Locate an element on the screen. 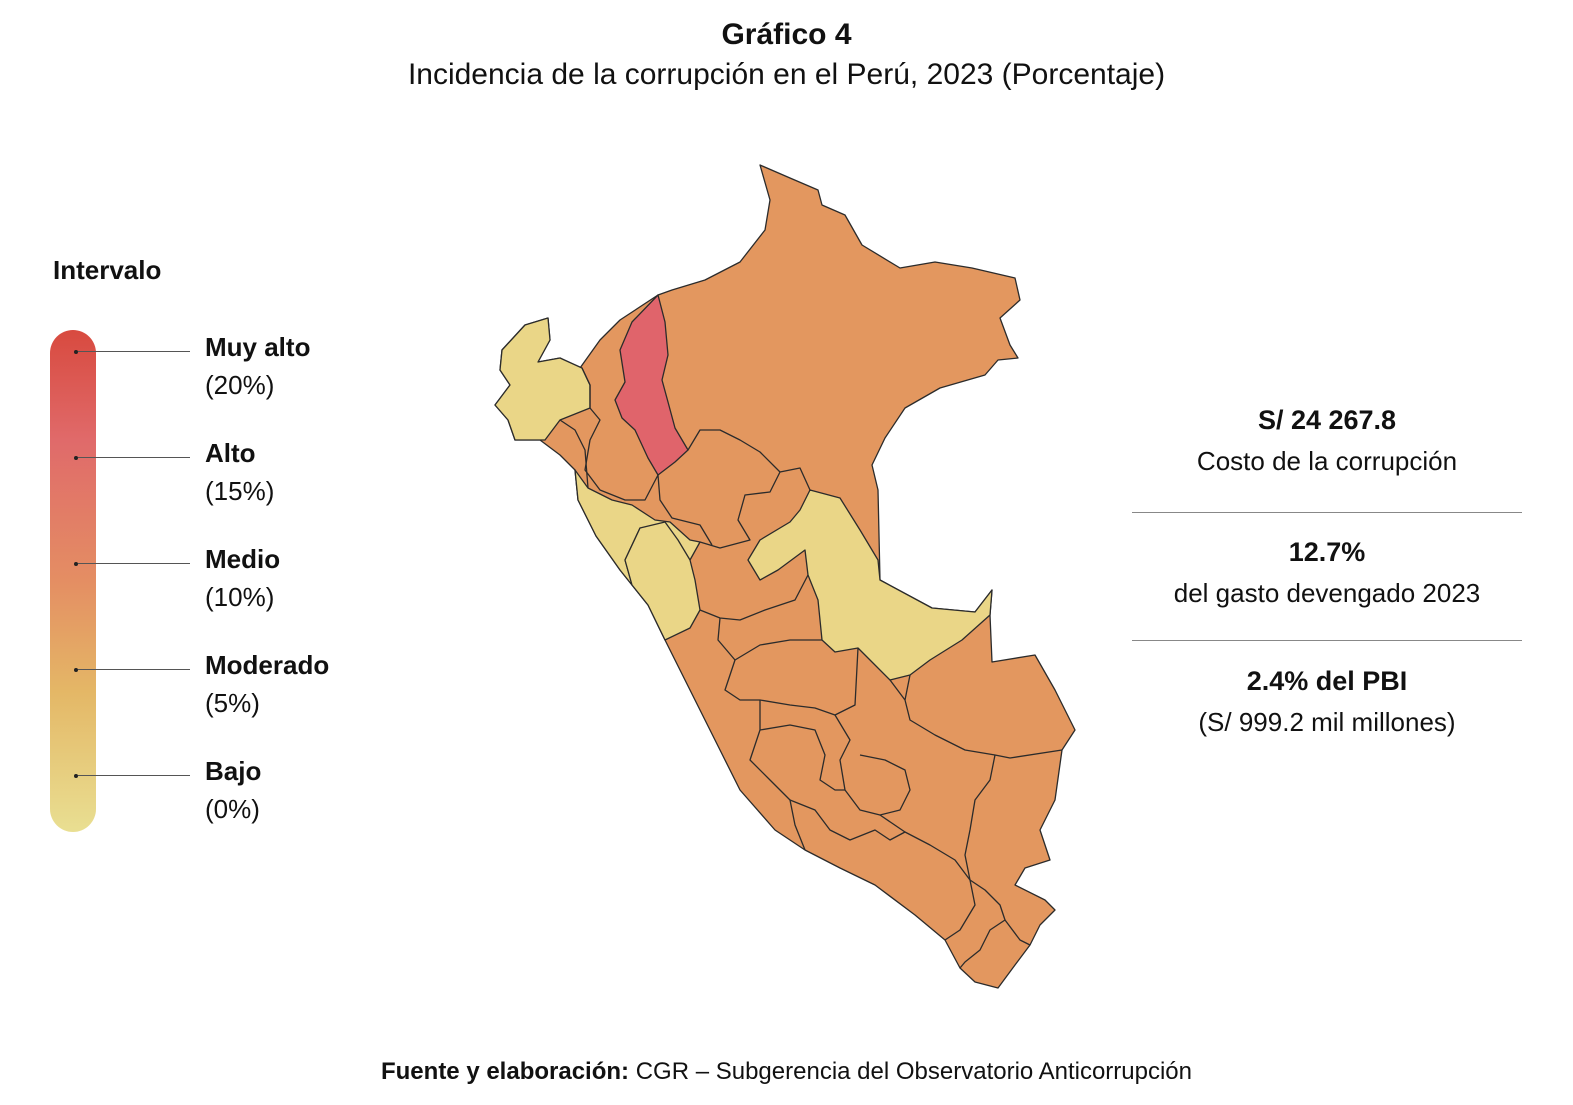 The image size is (1573, 1105). legend-label: Alto is located at coordinates (230, 453).